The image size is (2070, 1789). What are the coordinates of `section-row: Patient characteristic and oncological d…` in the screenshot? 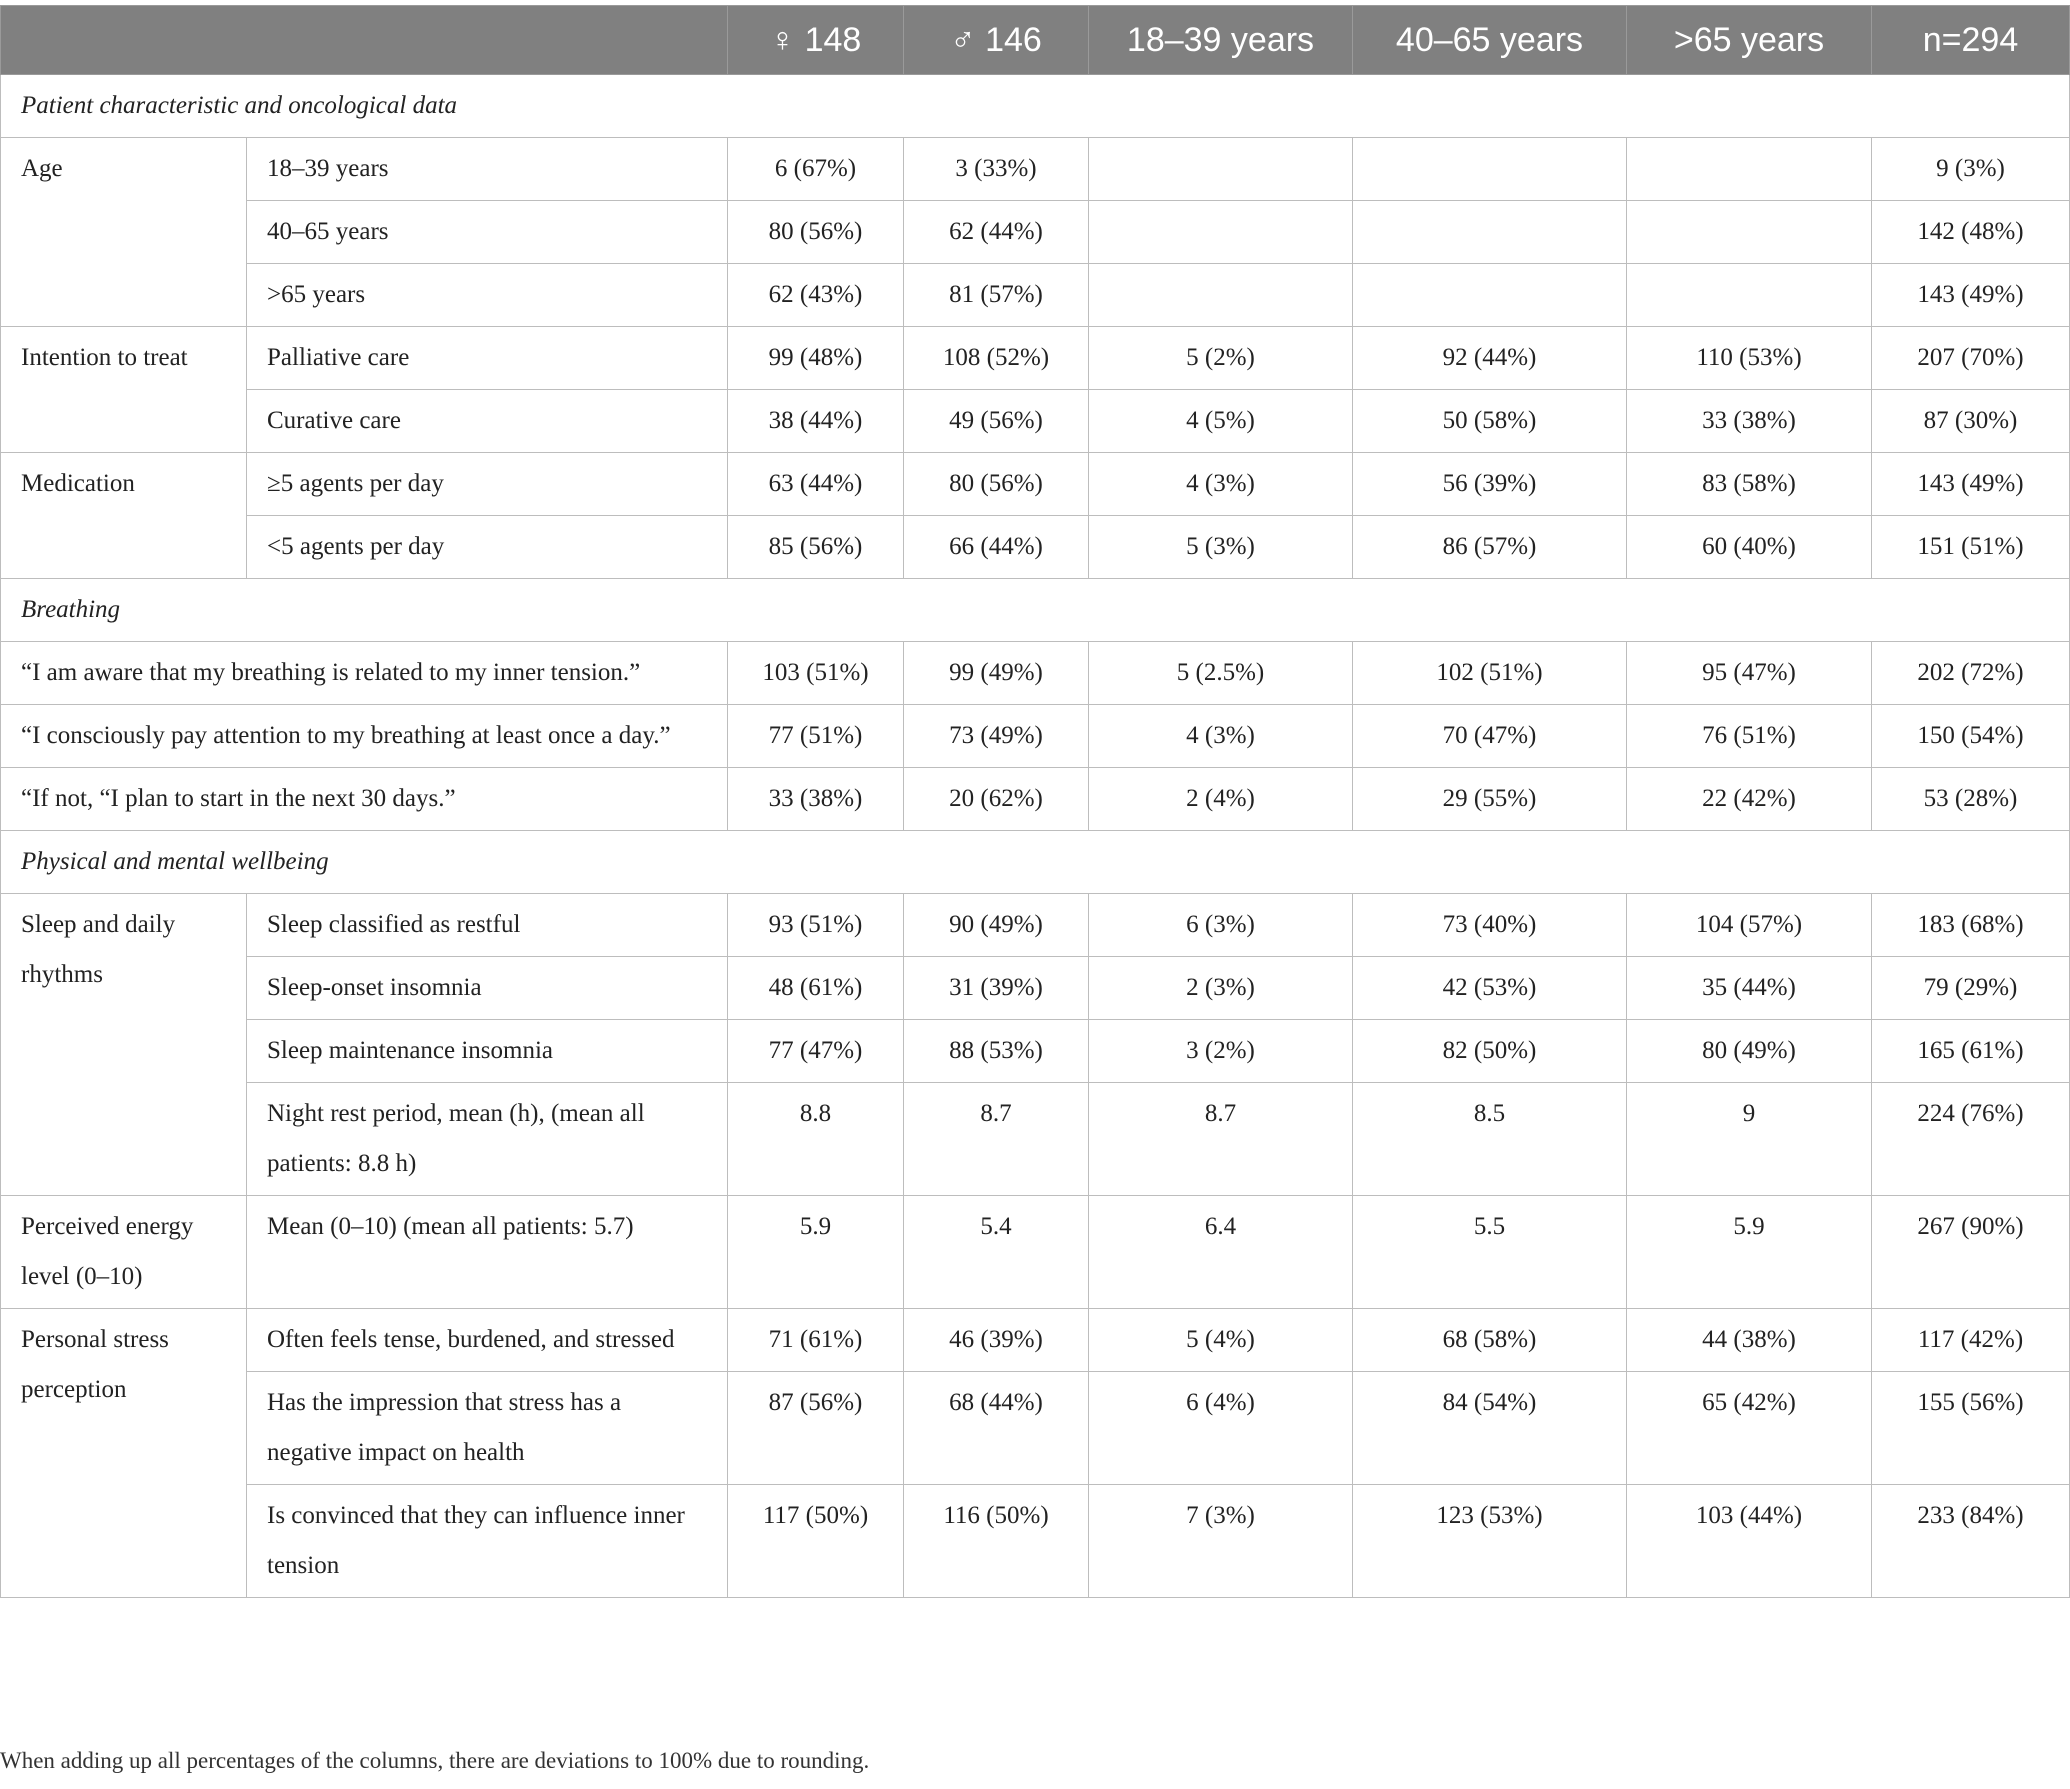 It's located at (1035, 106).